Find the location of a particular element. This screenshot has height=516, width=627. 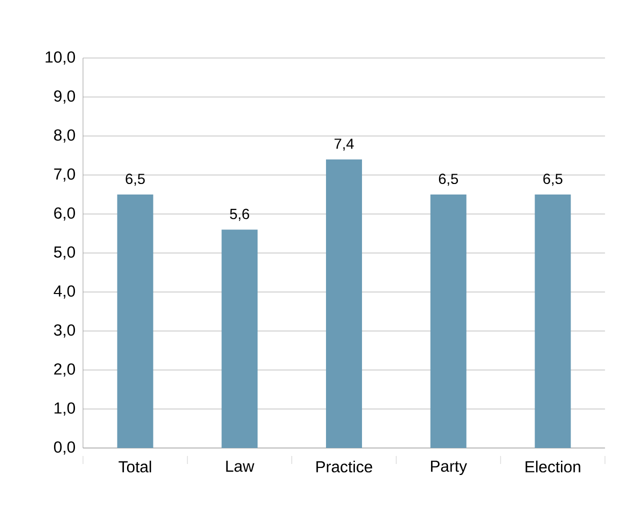

x-tick-label: Law is located at coordinates (240, 466).